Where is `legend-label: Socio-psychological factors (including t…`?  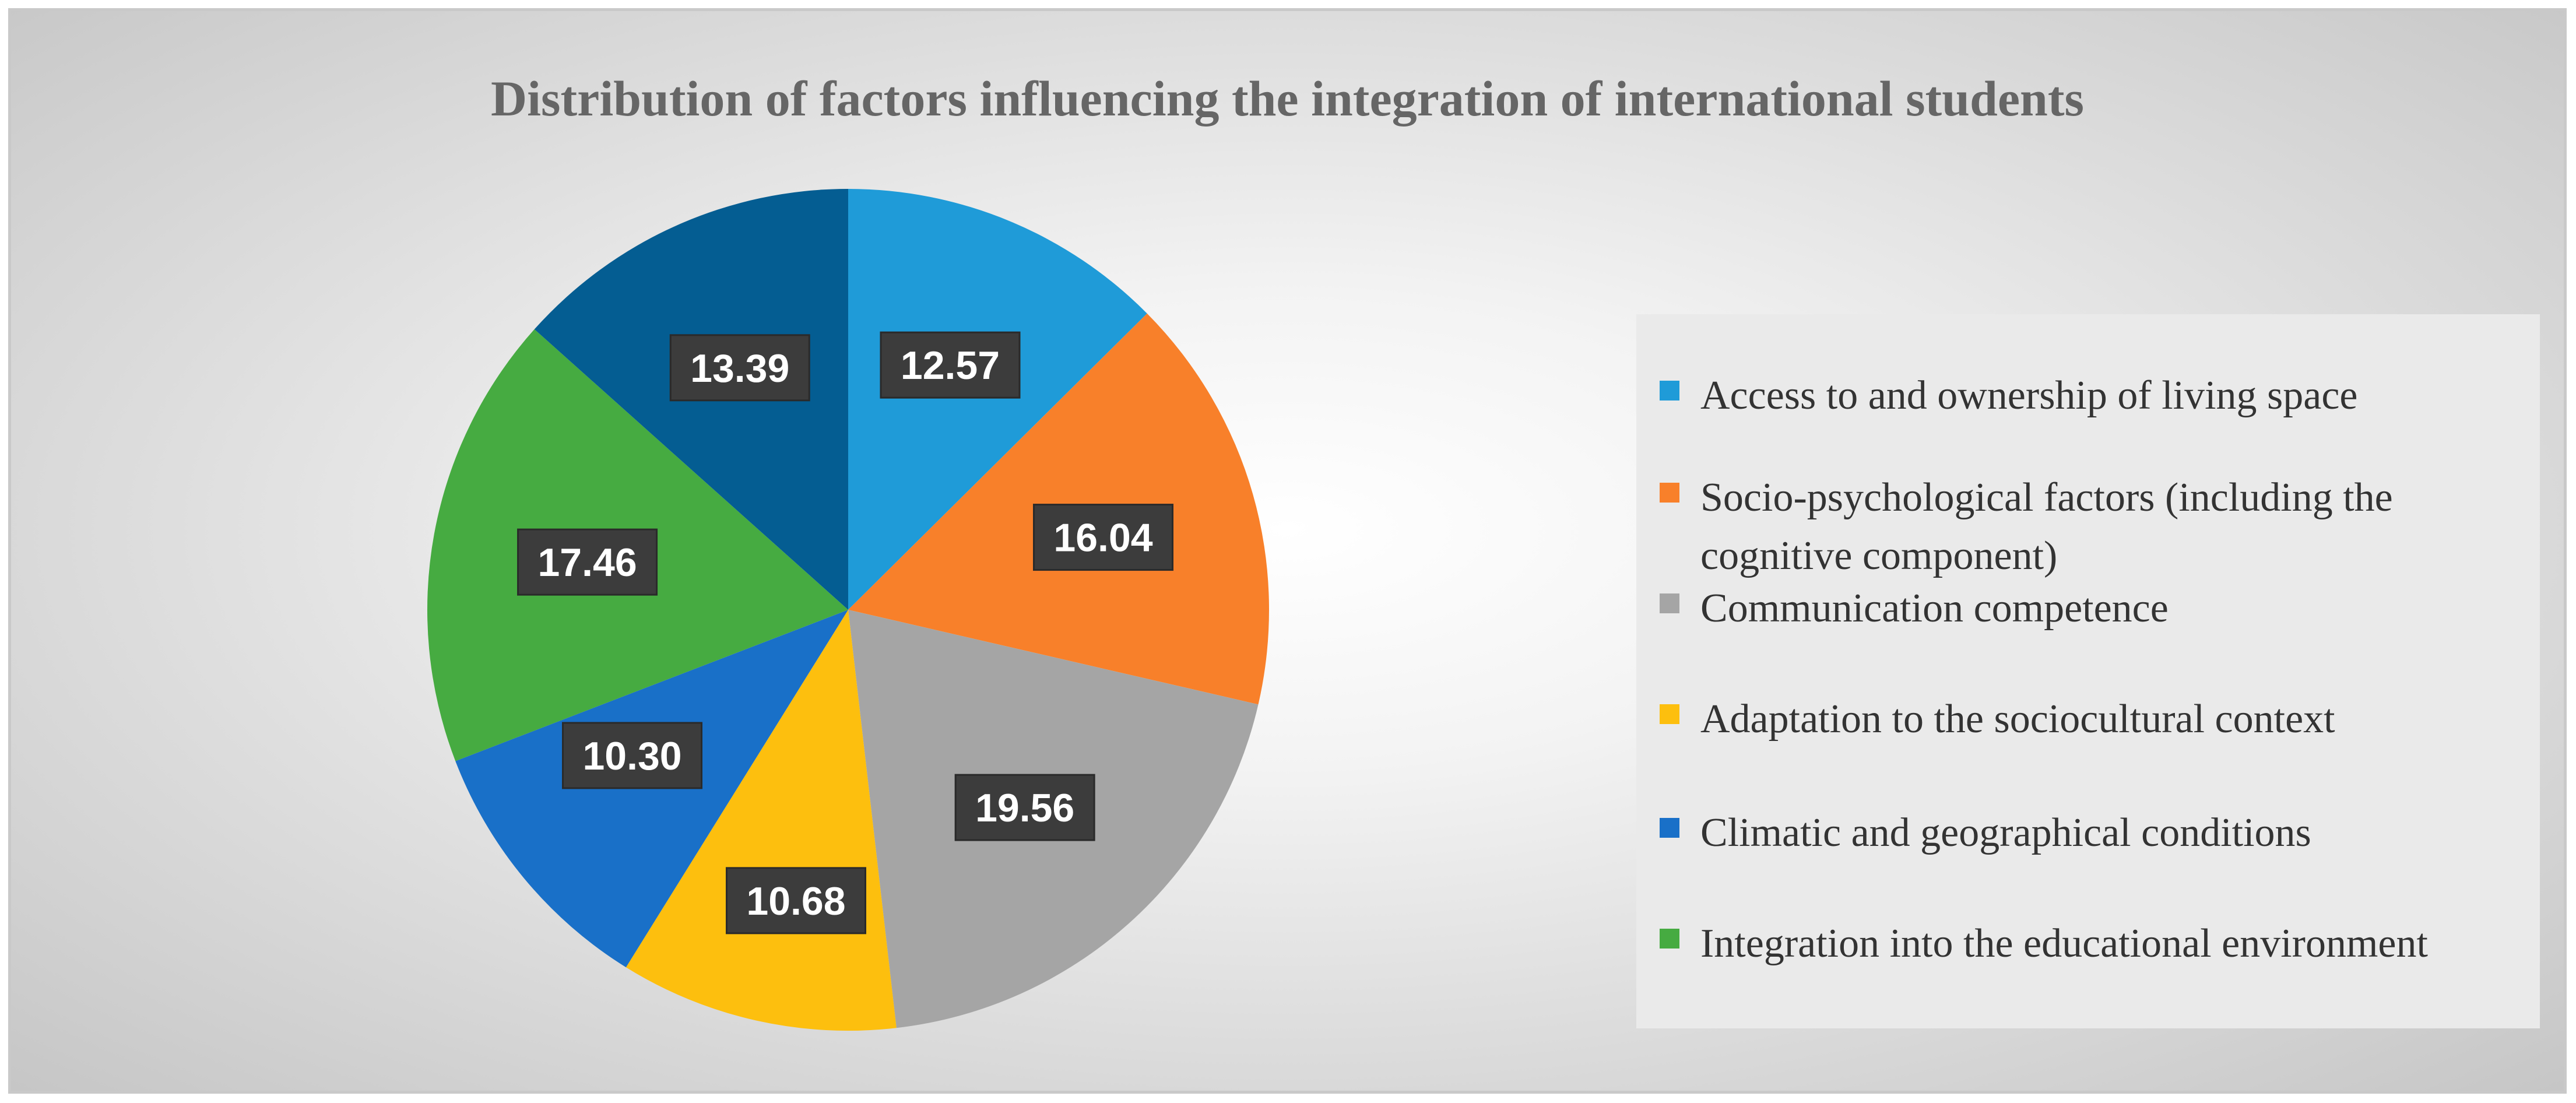 legend-label: Socio-psychological factors (including t… is located at coordinates (2046, 526).